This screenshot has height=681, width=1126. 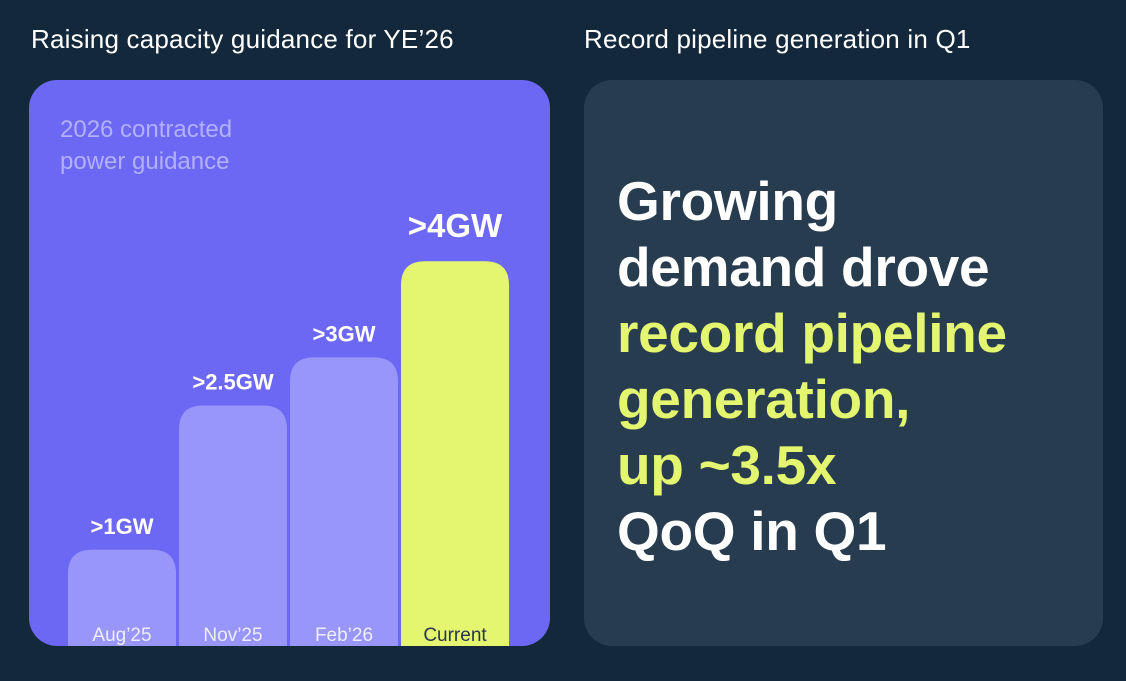 I want to click on bar-value-label: >1GW, so click(x=122, y=526).